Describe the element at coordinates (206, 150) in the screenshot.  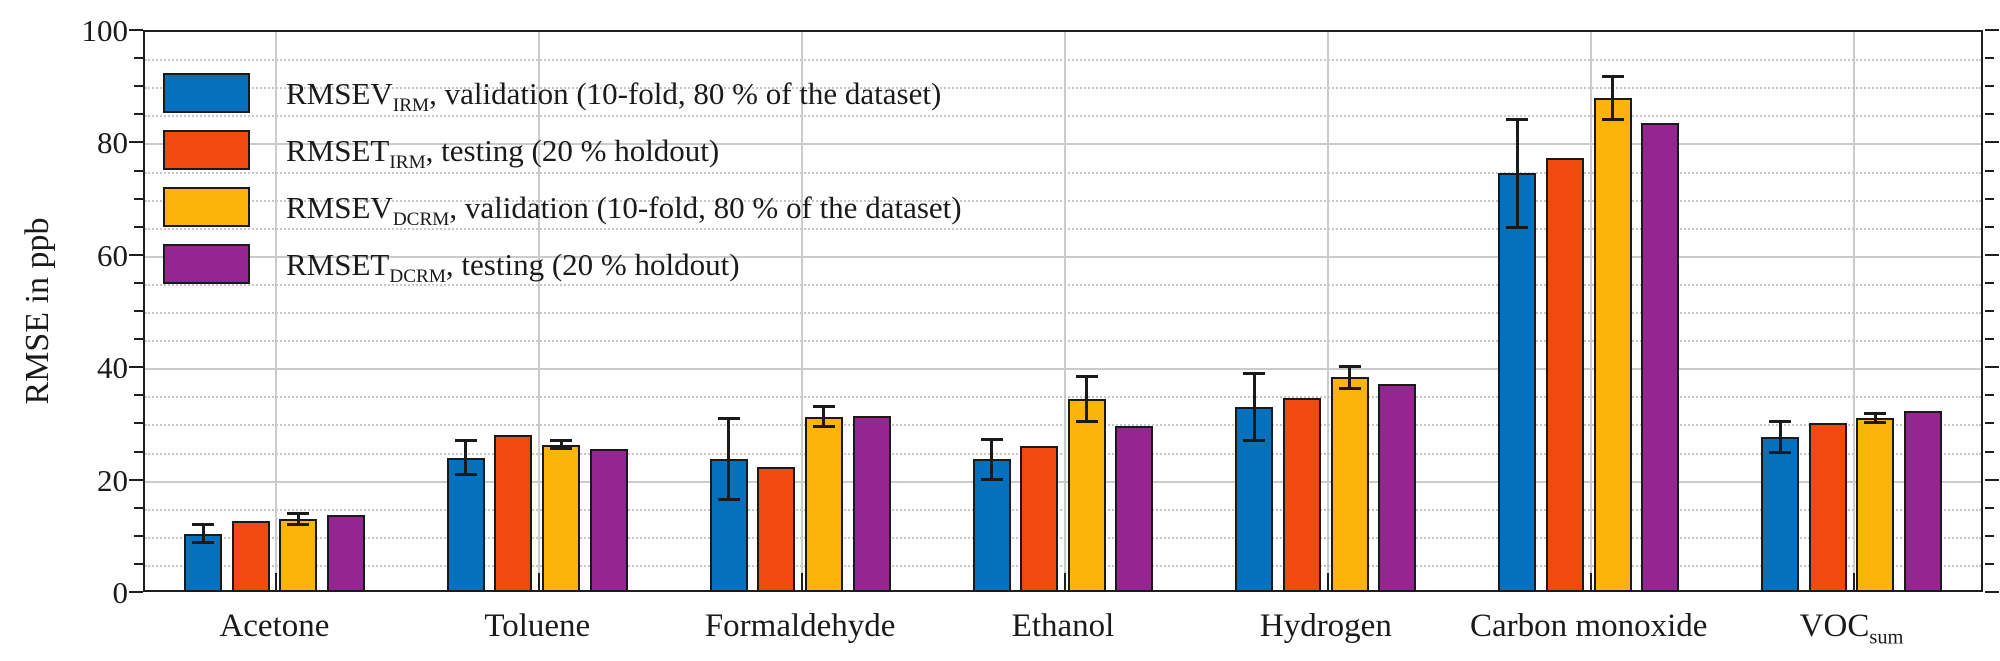
I see `legend-swatch-rmset-irm` at that location.